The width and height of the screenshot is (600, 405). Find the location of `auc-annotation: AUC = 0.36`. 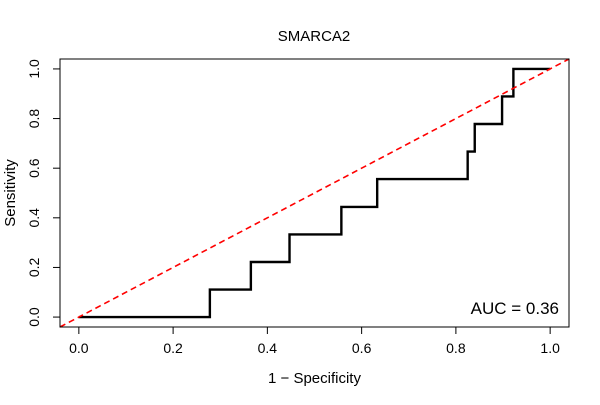

auc-annotation: AUC = 0.36 is located at coordinates (515, 308).